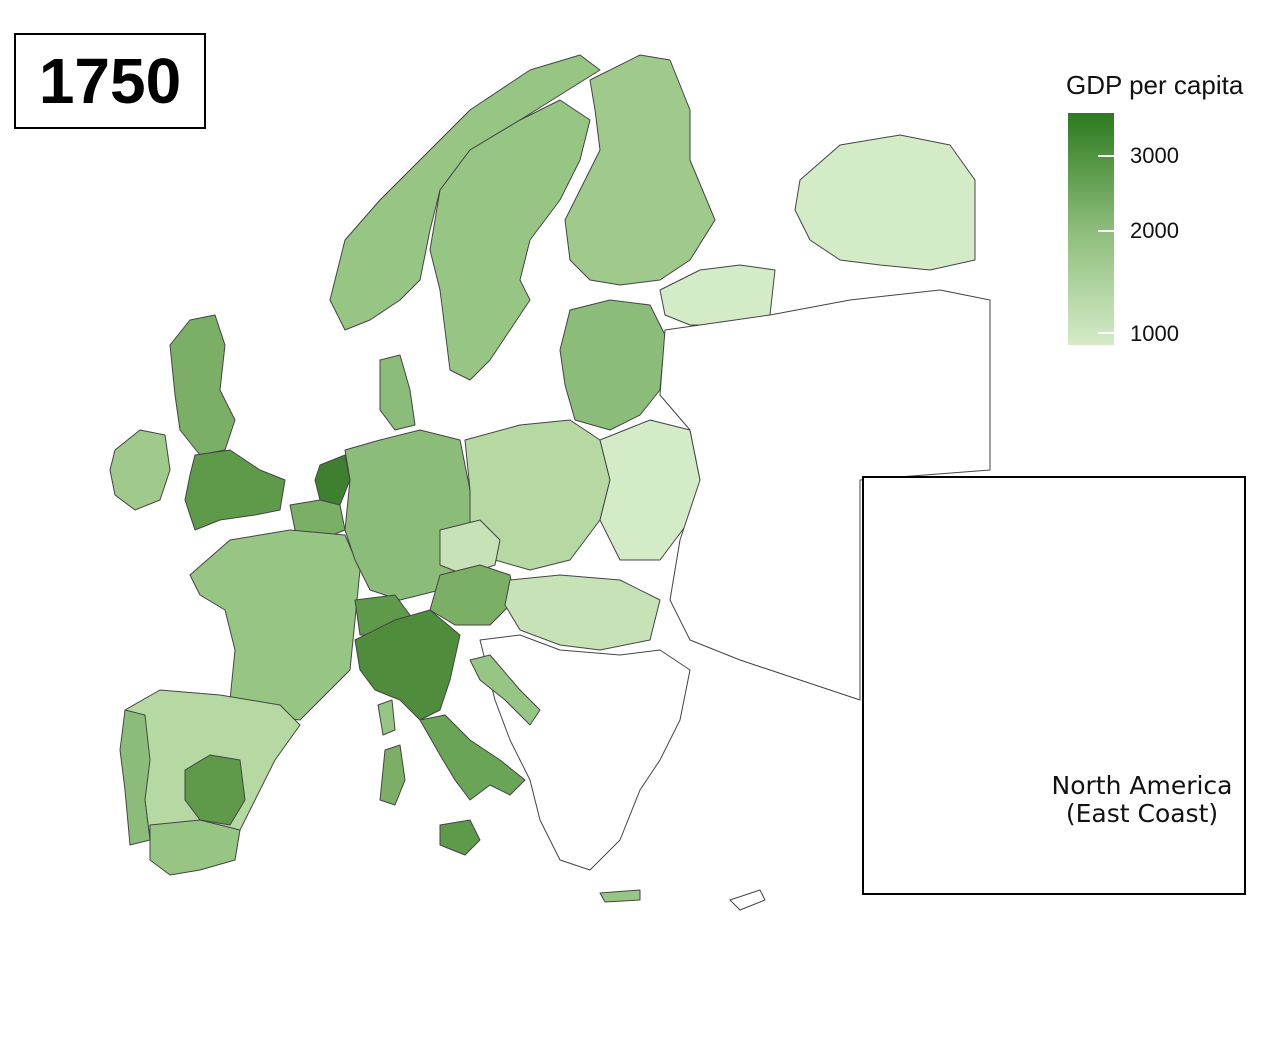 The image size is (1284, 1040). What do you see at coordinates (650, 490) in the screenshot?
I see `region-belarus` at bounding box center [650, 490].